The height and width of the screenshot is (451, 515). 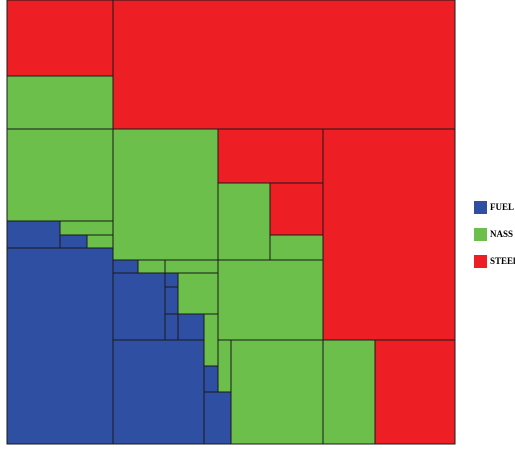 I want to click on legend-label: STEEl, so click(x=502, y=261).